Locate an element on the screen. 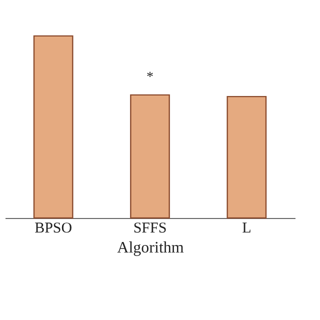 The height and width of the screenshot is (320, 320). x-axis-title: Algorithm is located at coordinates (150, 248).